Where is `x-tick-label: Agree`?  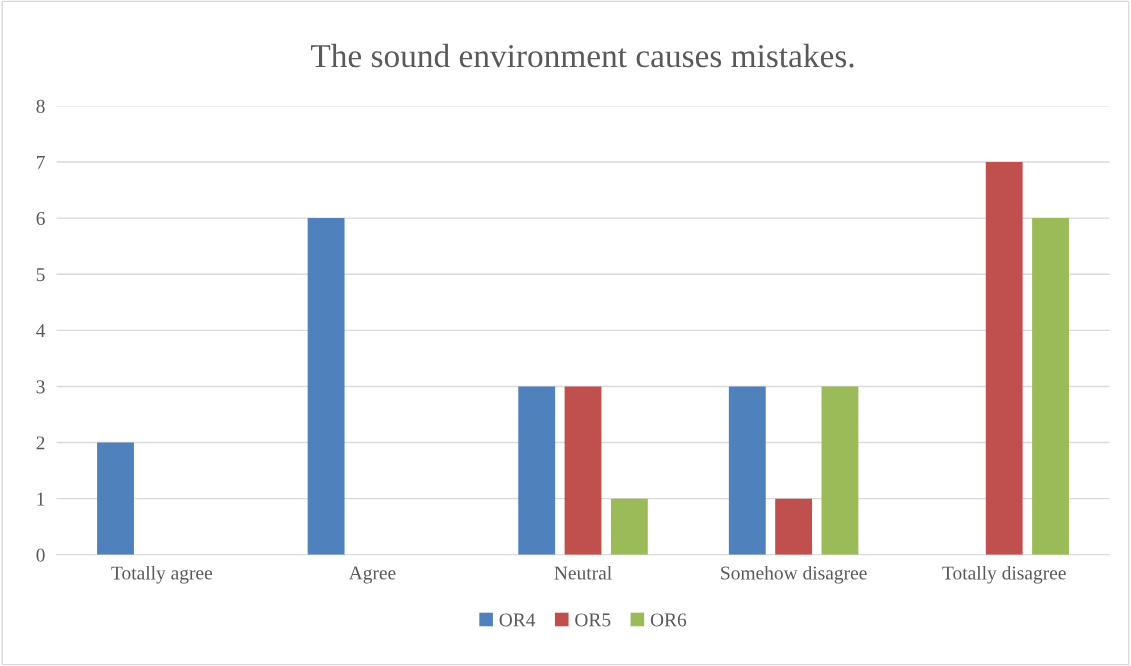 x-tick-label: Agree is located at coordinates (372, 575).